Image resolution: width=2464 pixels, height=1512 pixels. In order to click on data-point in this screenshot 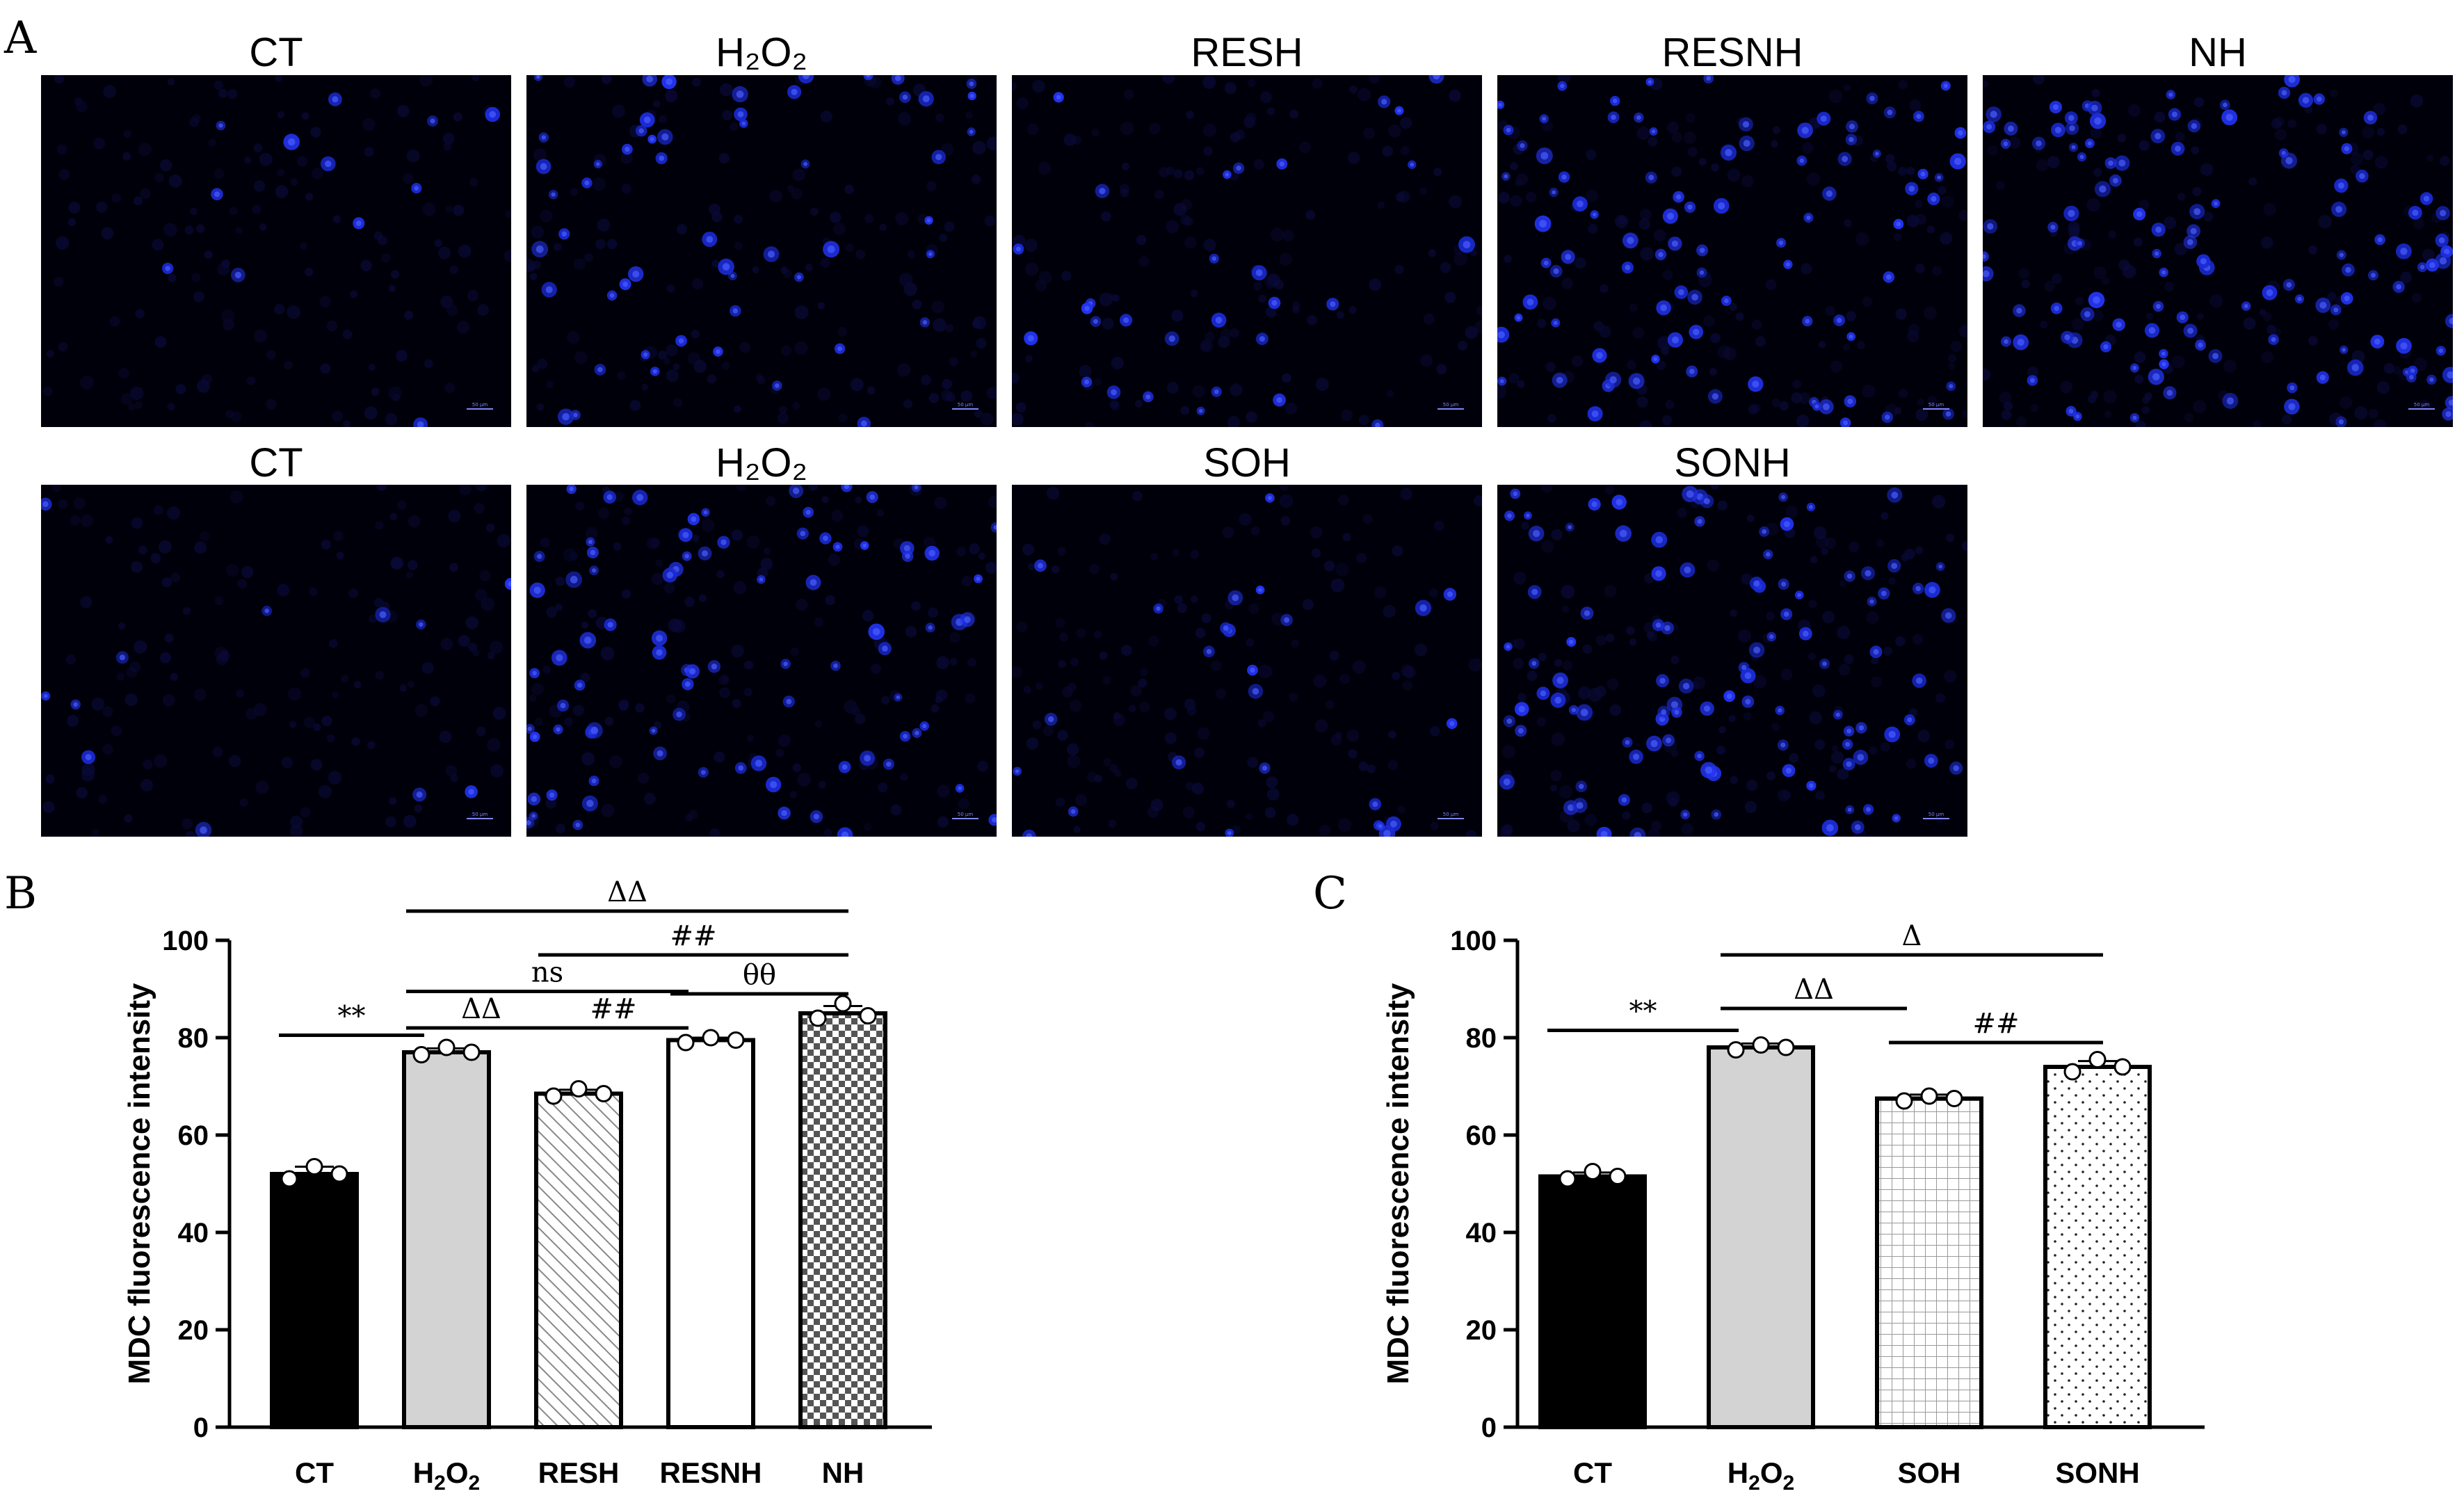, I will do `click(818, 1018)`.